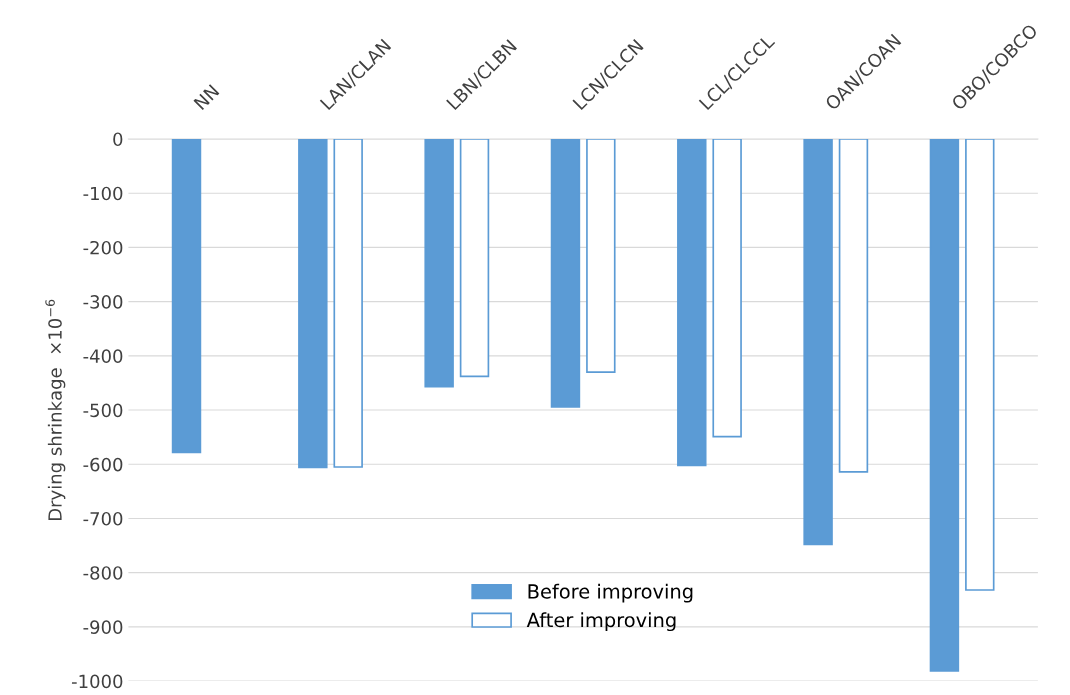 This screenshot has width=1070, height=695. I want to click on legend-label: After improving, so click(601, 622).